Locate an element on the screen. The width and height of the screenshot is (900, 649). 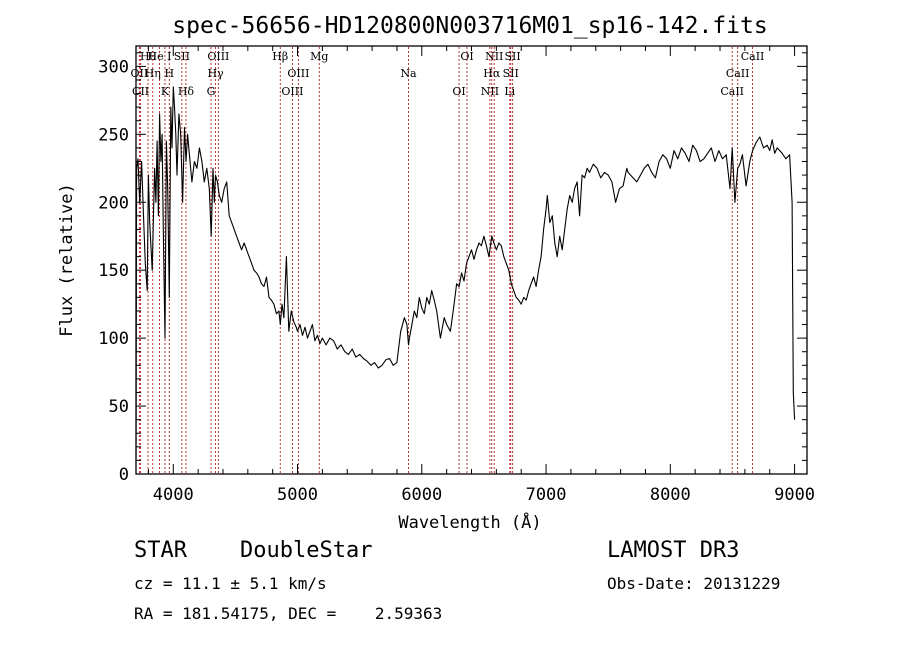
line-label: Li is located at coordinates (509, 91).